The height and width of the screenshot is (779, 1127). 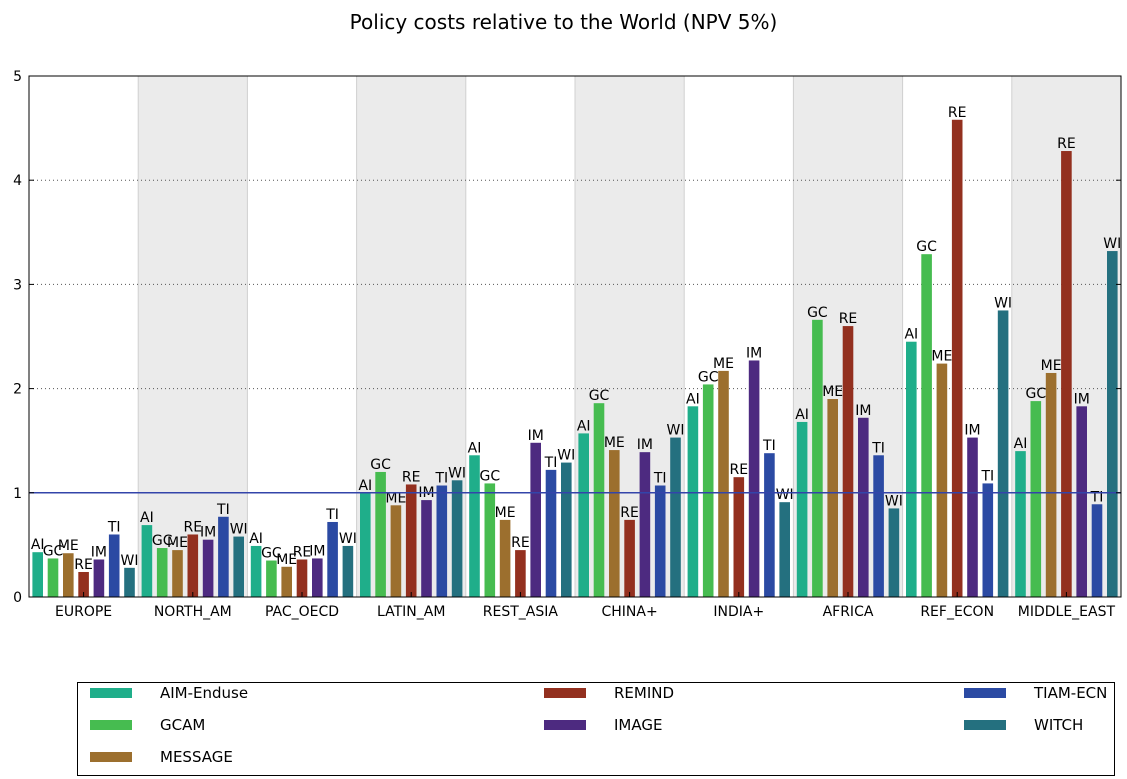 I want to click on legend-item: GCAM, so click(x=147, y=725).